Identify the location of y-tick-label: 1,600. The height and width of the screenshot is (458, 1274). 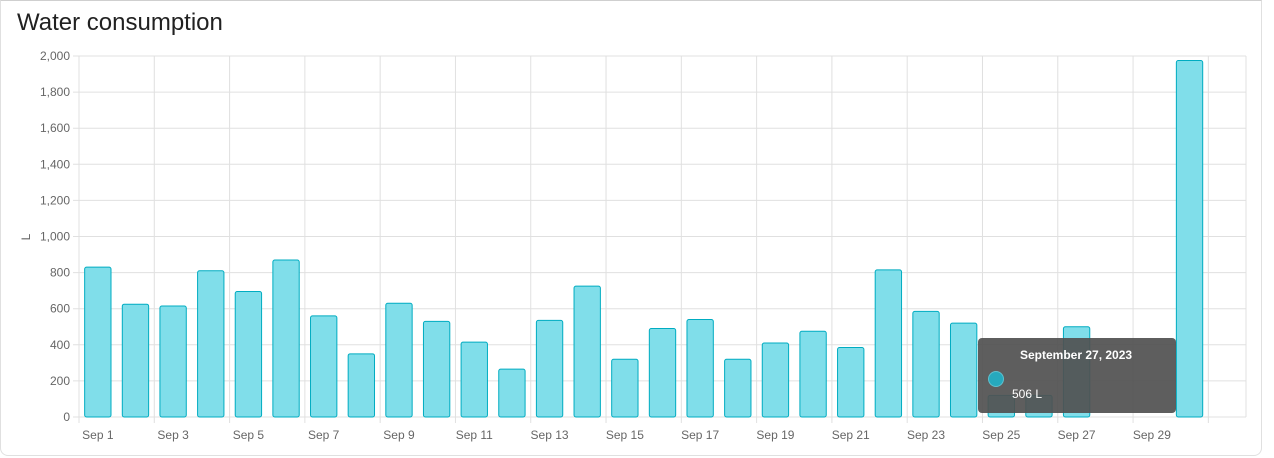
(55, 128).